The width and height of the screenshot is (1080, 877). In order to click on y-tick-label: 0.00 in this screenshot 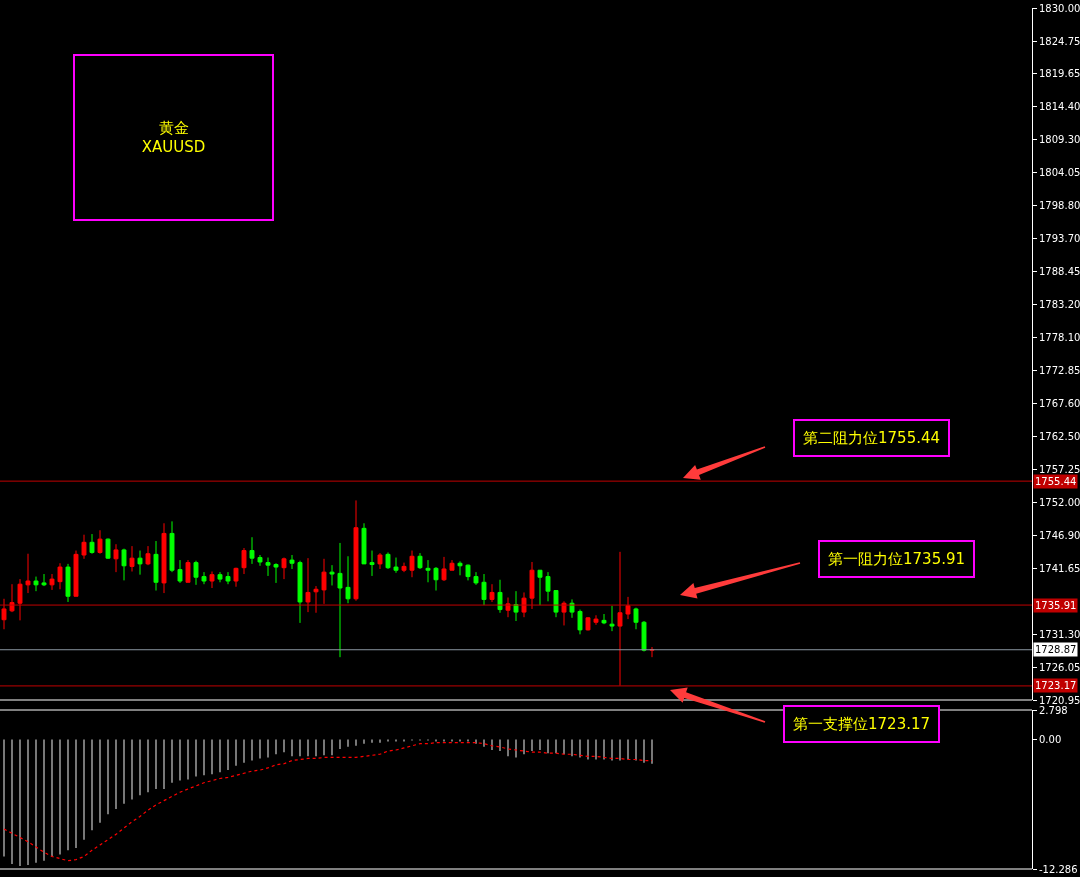, I will do `click(1050, 739)`.